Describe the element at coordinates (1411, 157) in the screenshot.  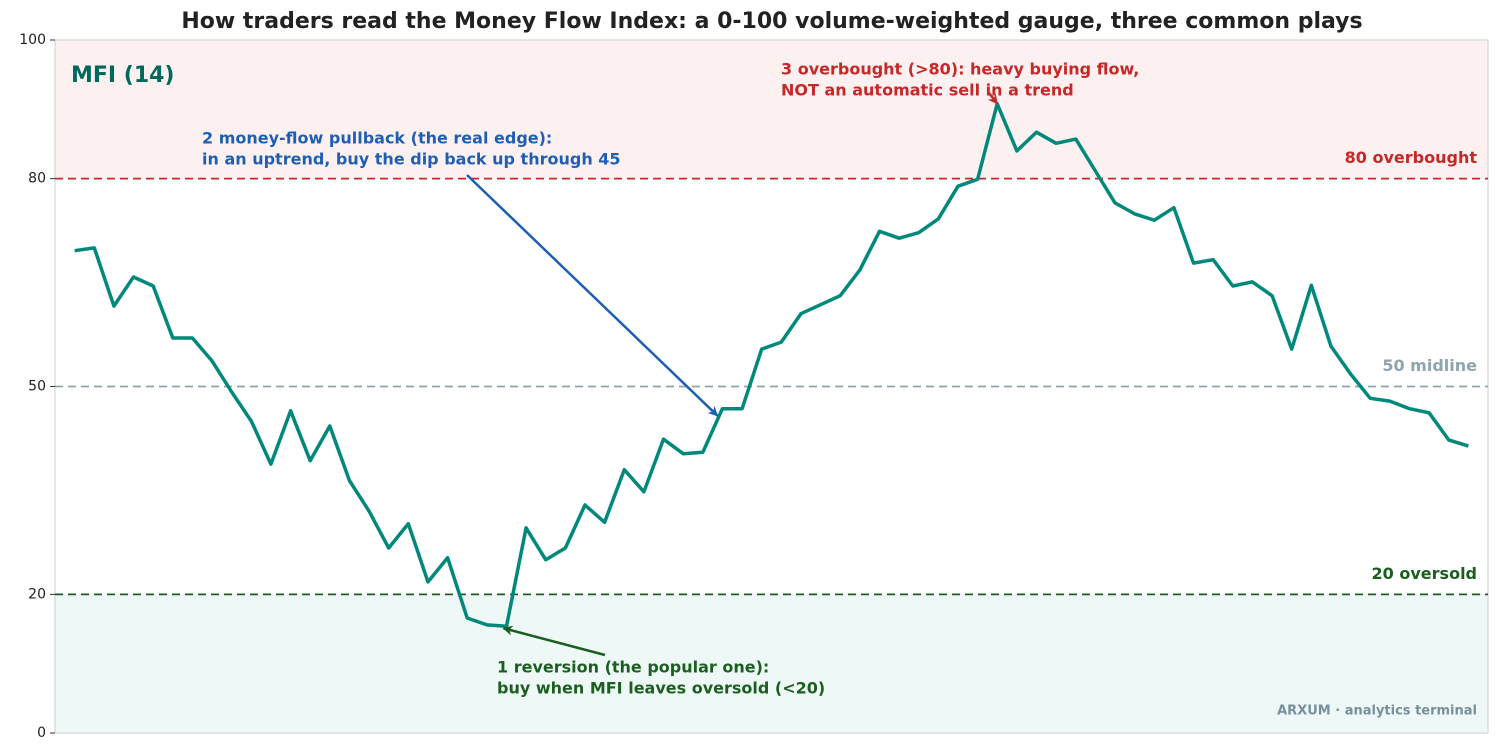
I see `reference-label: 80 overbought` at that location.